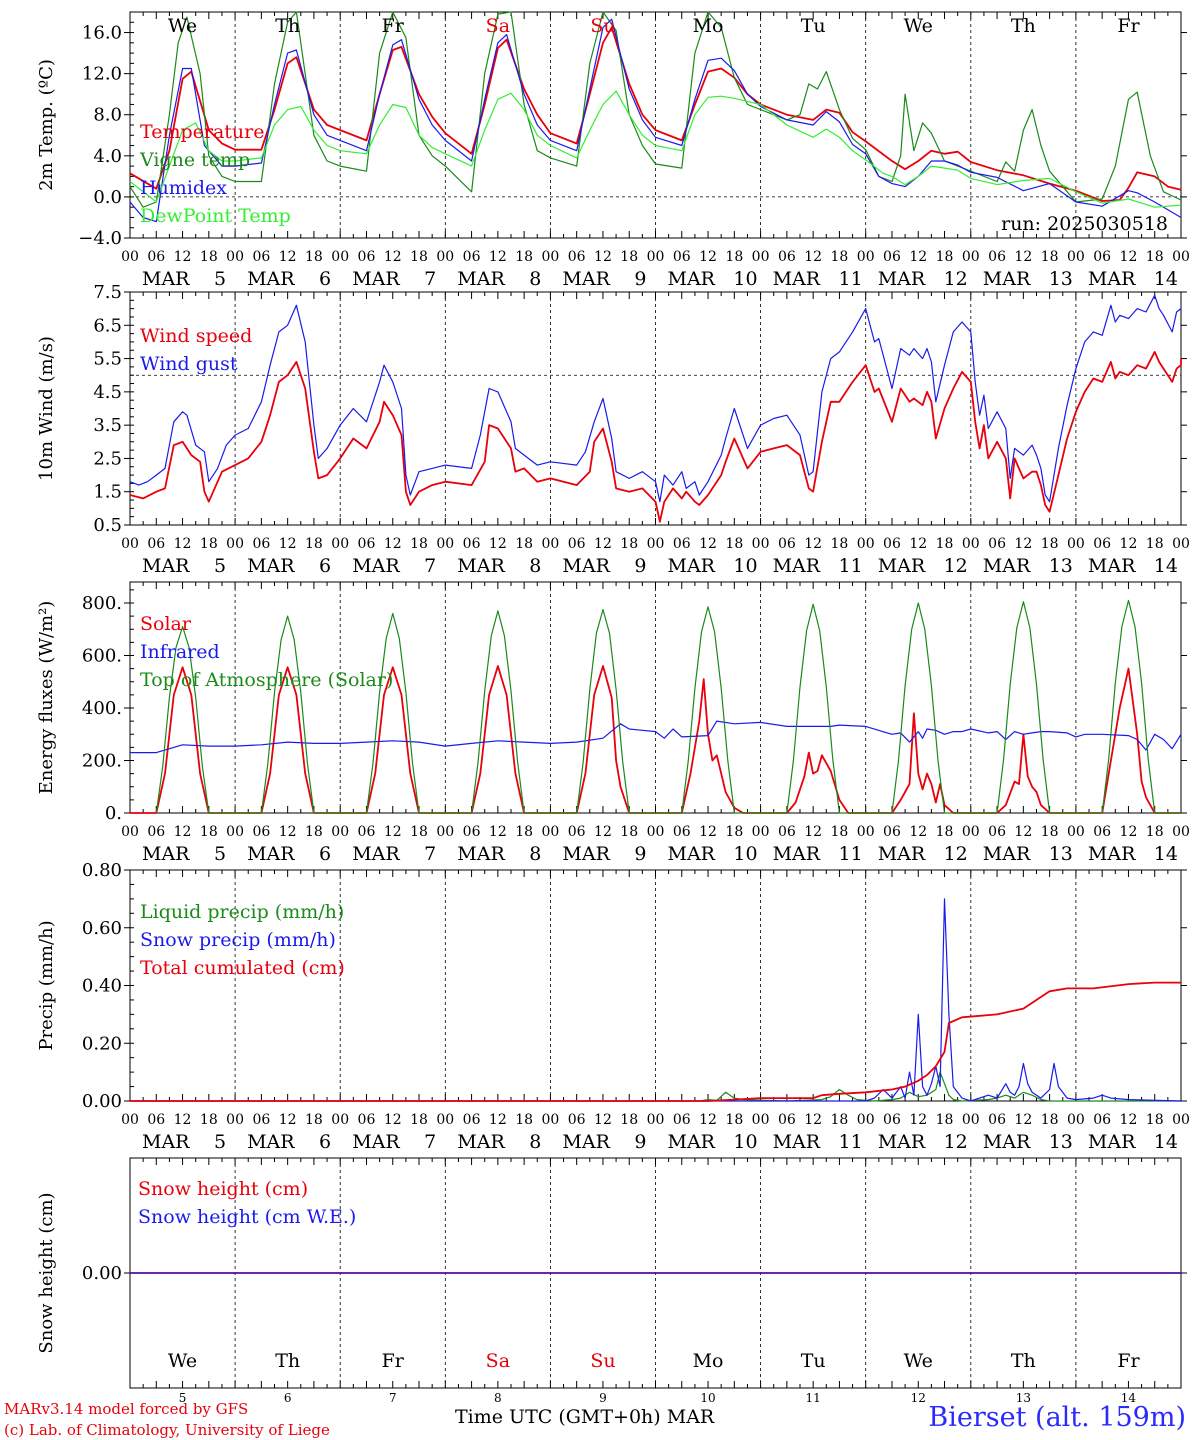 The width and height of the screenshot is (1194, 1440). Describe the element at coordinates (102, 603) in the screenshot. I see `y-tick-label: 800.` at that location.